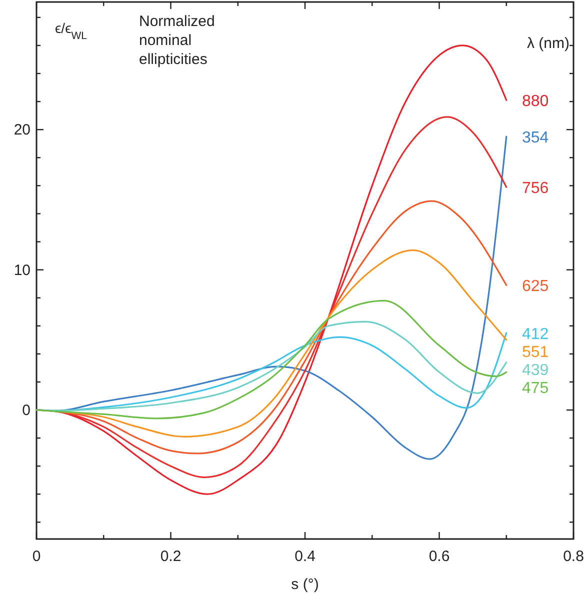 This screenshot has height=603, width=584. Describe the element at coordinates (535, 388) in the screenshot. I see `series-label: 475` at that location.